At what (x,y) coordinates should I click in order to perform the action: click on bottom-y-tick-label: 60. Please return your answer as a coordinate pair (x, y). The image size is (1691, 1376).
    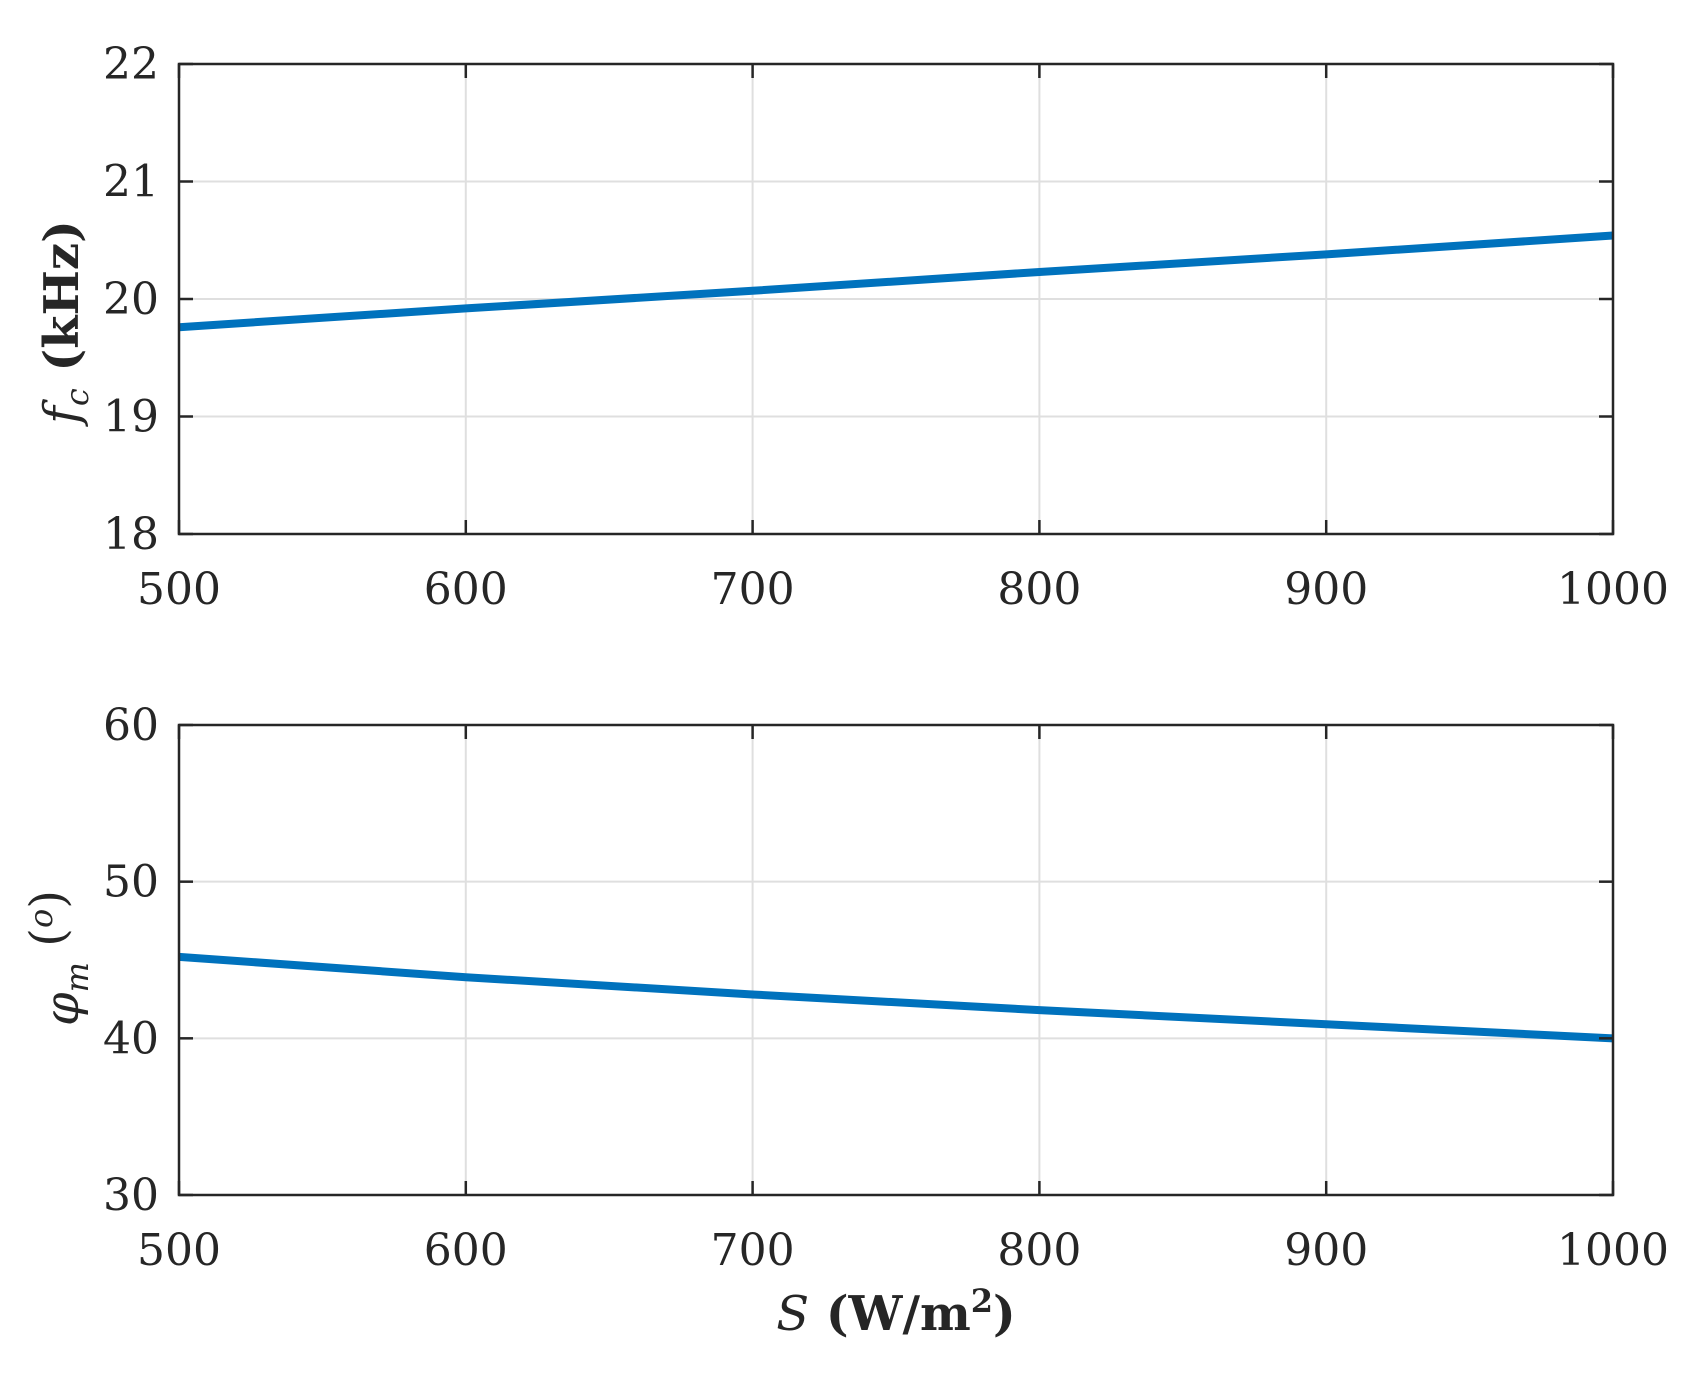
    Looking at the image, I should click on (131, 725).